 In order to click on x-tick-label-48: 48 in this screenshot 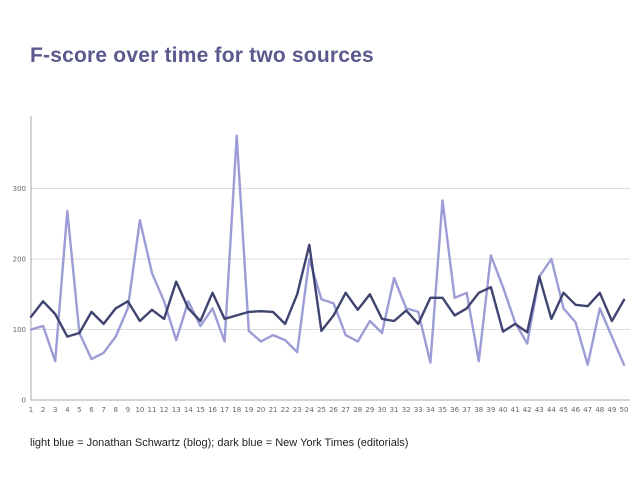, I will do `click(599, 410)`.